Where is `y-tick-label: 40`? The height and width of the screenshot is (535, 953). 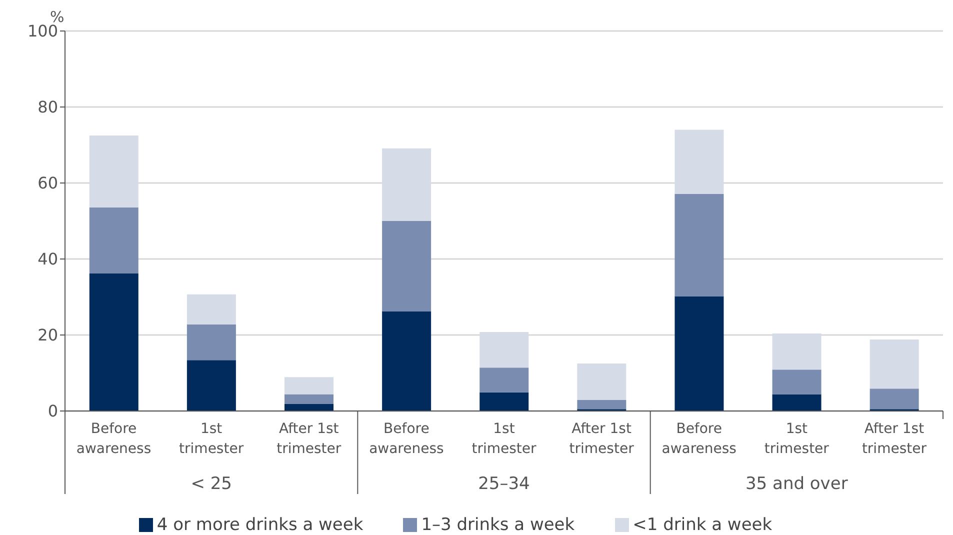 y-tick-label: 40 is located at coordinates (48, 259).